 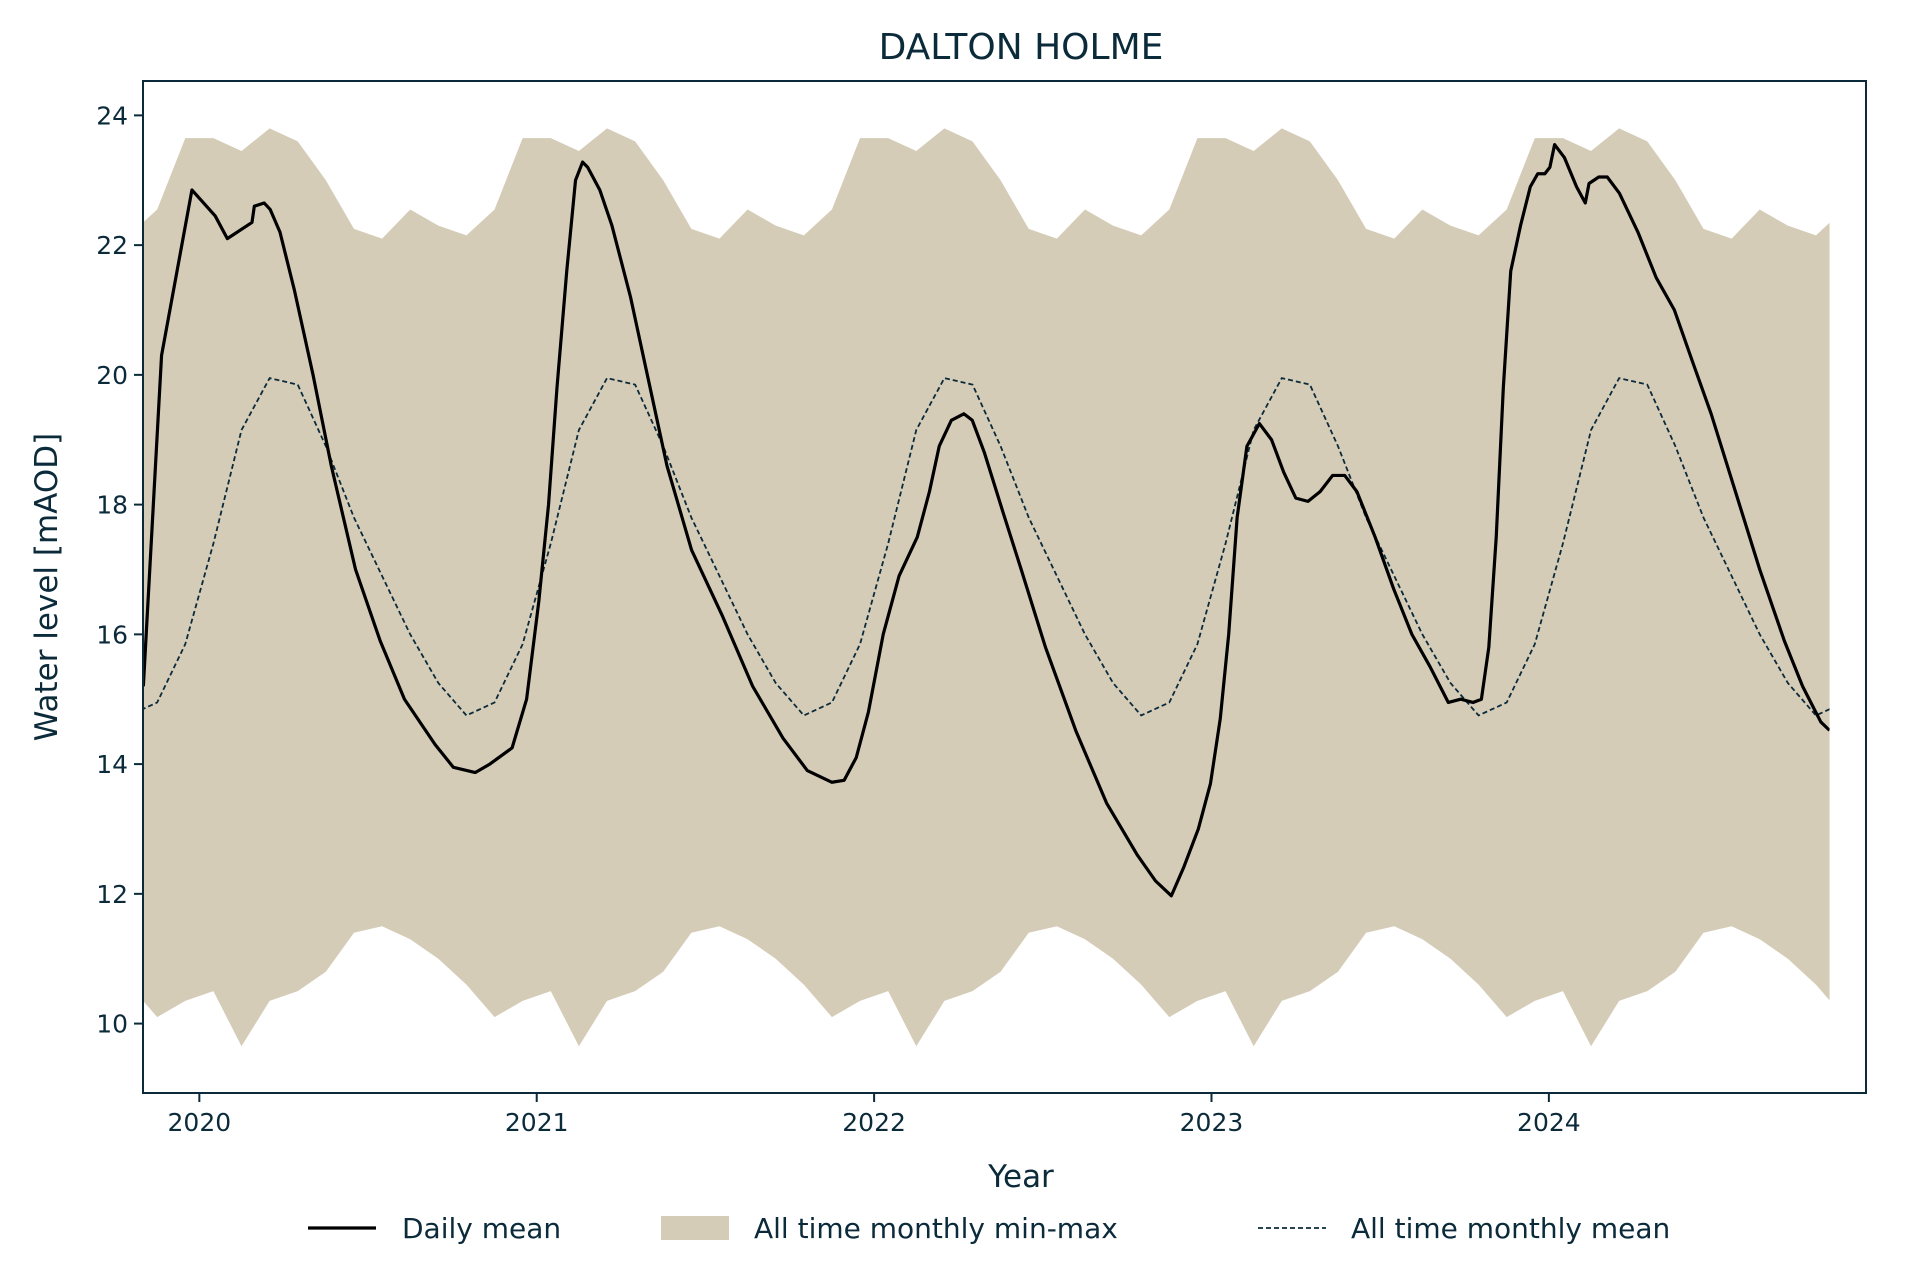 What do you see at coordinates (47, 587) in the screenshot?
I see `y-axis-label: Water level [mAOD]` at bounding box center [47, 587].